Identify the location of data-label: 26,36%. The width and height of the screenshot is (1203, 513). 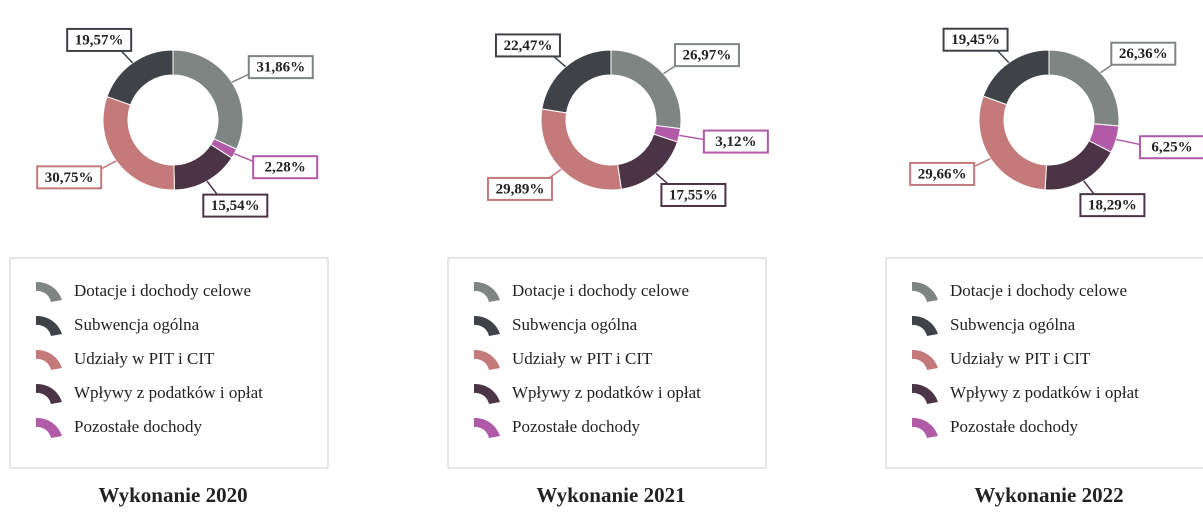
(1143, 54).